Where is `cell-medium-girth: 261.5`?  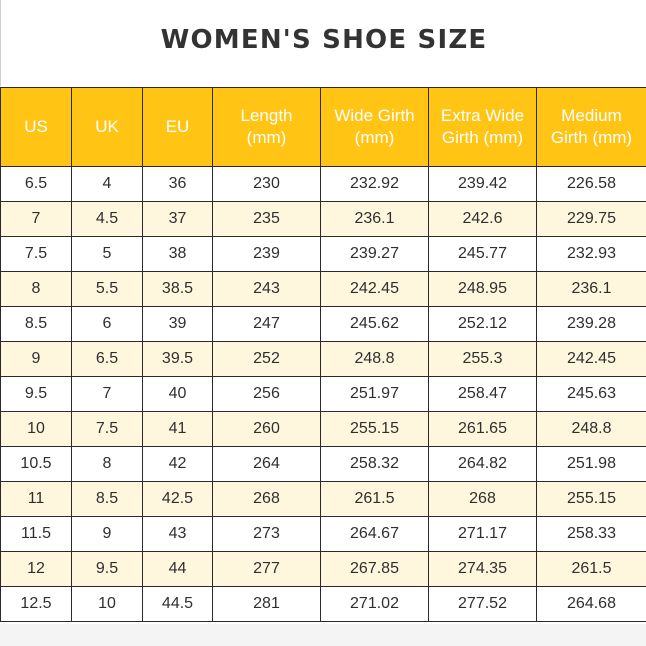
cell-medium-girth: 261.5 is located at coordinates (591, 569).